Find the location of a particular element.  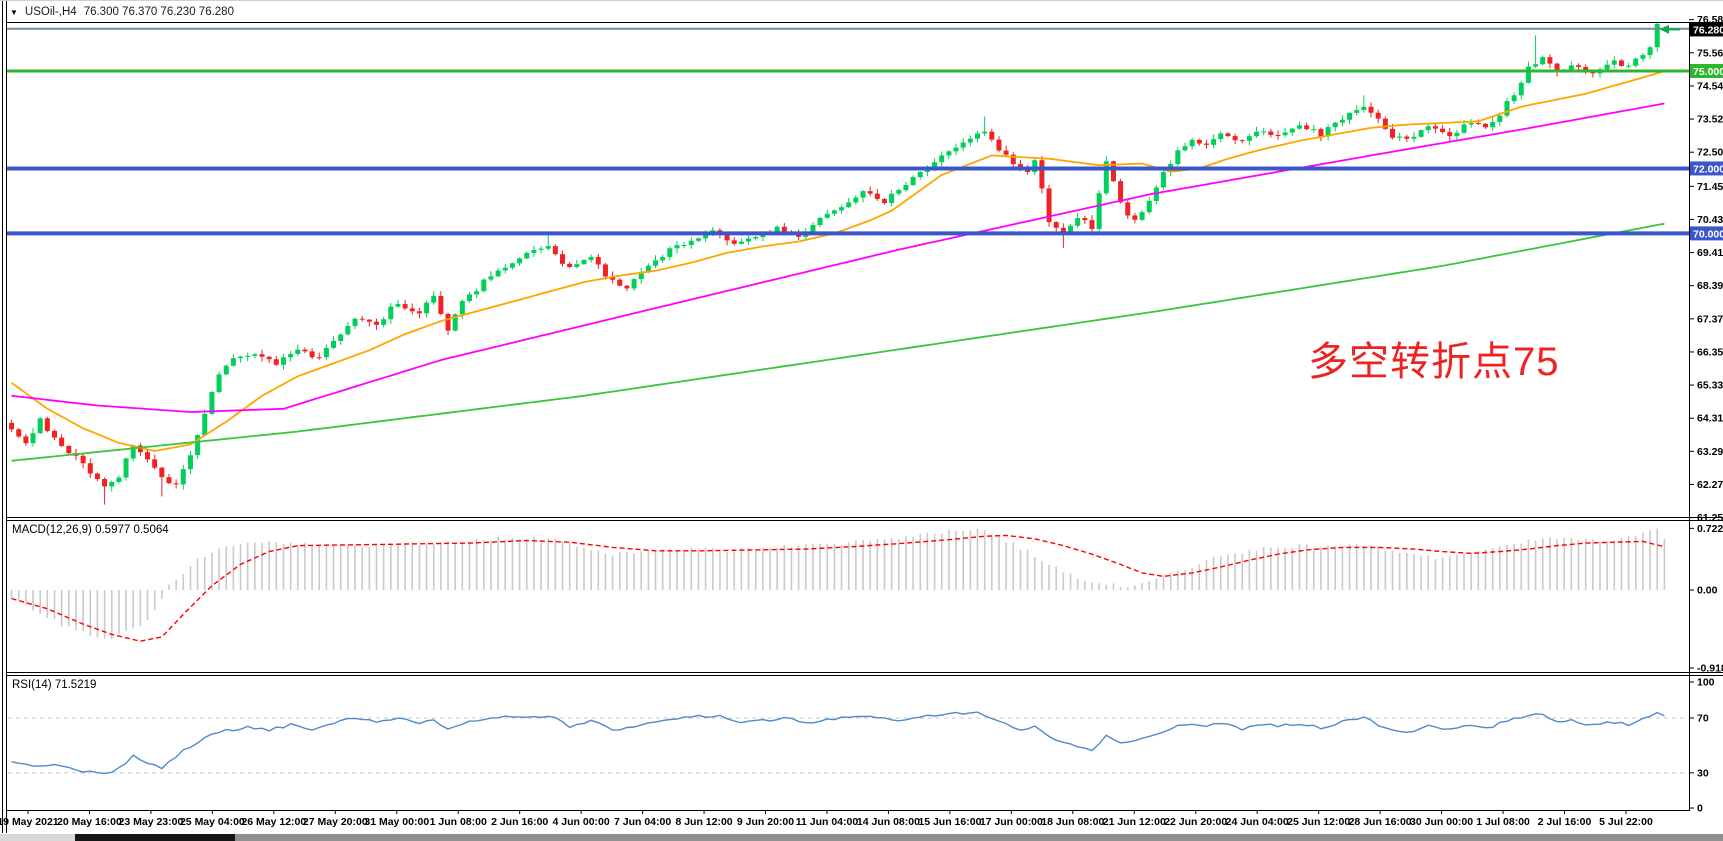

rsi-tick-label: 70 is located at coordinates (1703, 718).